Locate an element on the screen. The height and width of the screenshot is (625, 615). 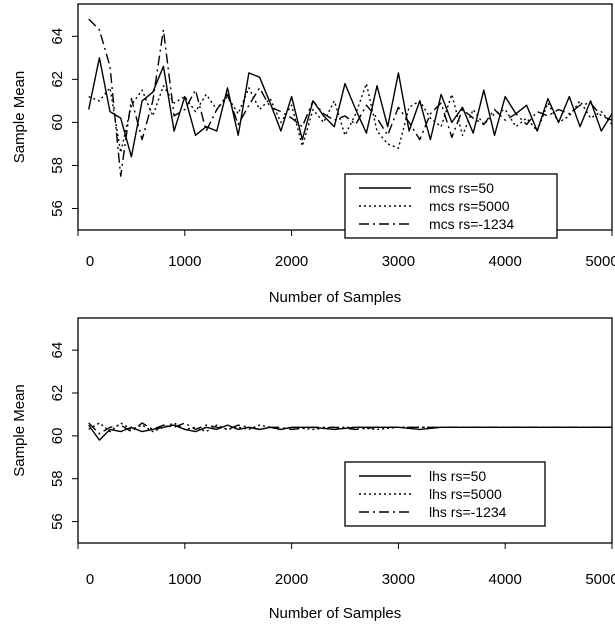
legend-label: mcs rs=-1234 is located at coordinates (471, 224).